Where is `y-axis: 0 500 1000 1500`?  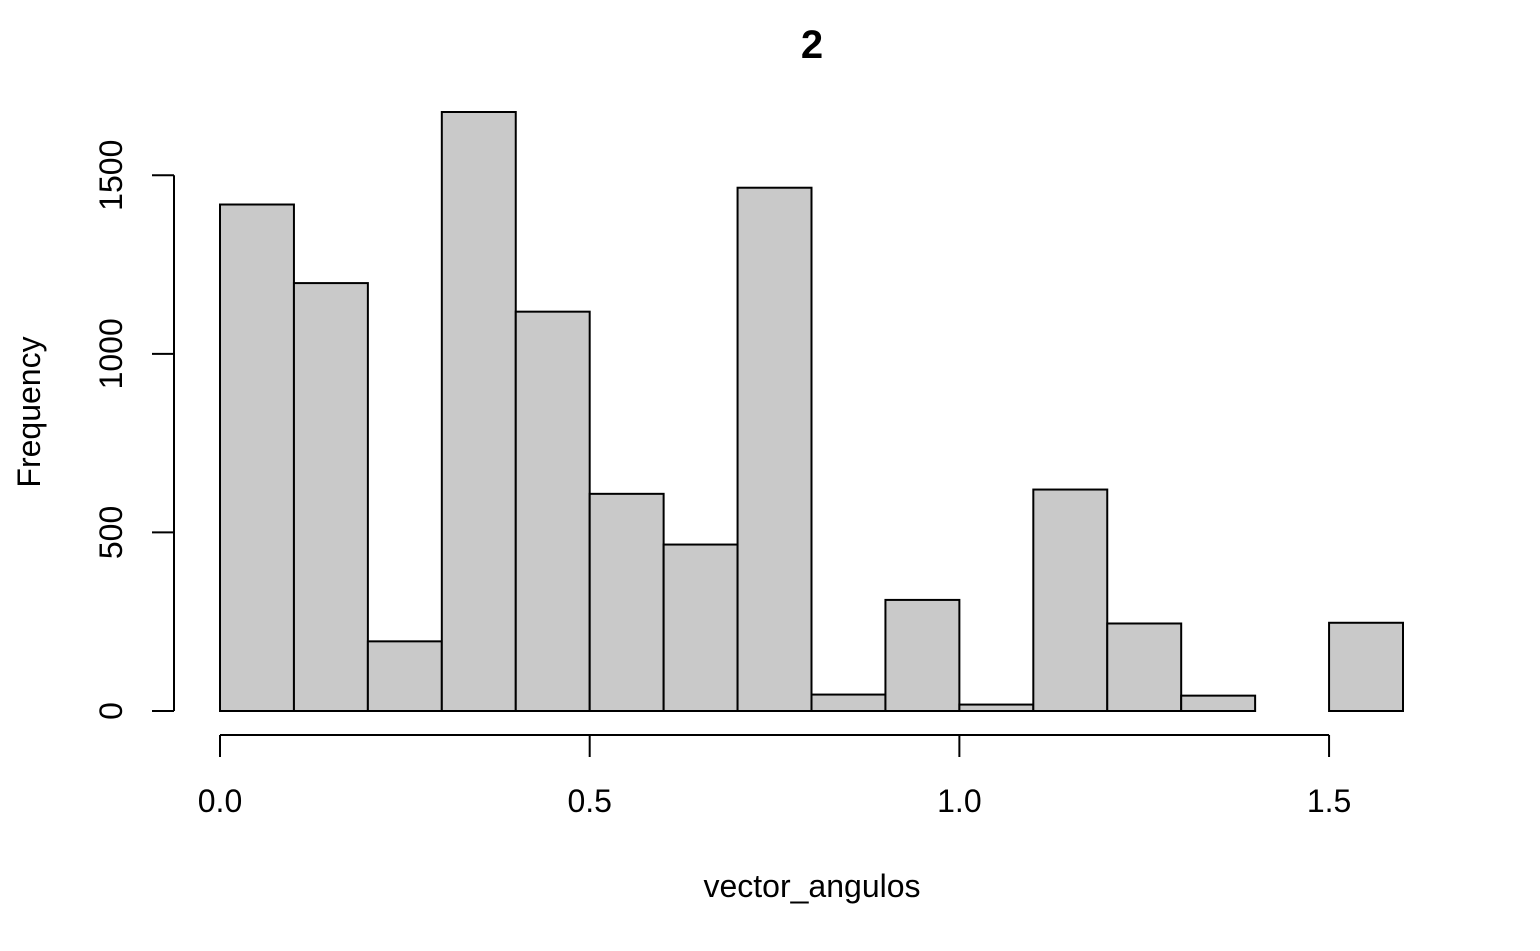
y-axis: 0 500 1000 1500 is located at coordinates (134, 430).